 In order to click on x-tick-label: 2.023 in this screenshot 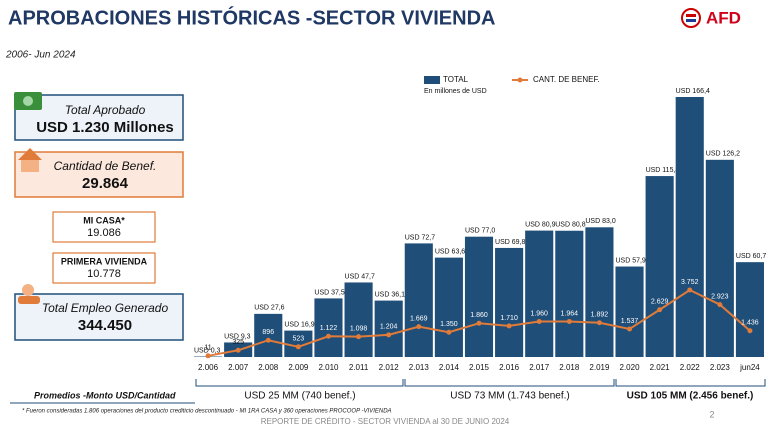, I will do `click(720, 367)`.